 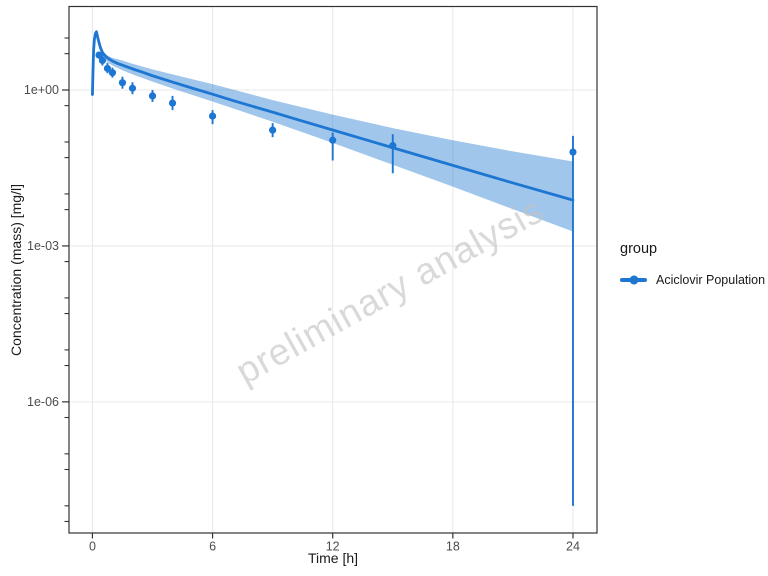 What do you see at coordinates (573, 547) in the screenshot?
I see `x-tick-label: 24` at bounding box center [573, 547].